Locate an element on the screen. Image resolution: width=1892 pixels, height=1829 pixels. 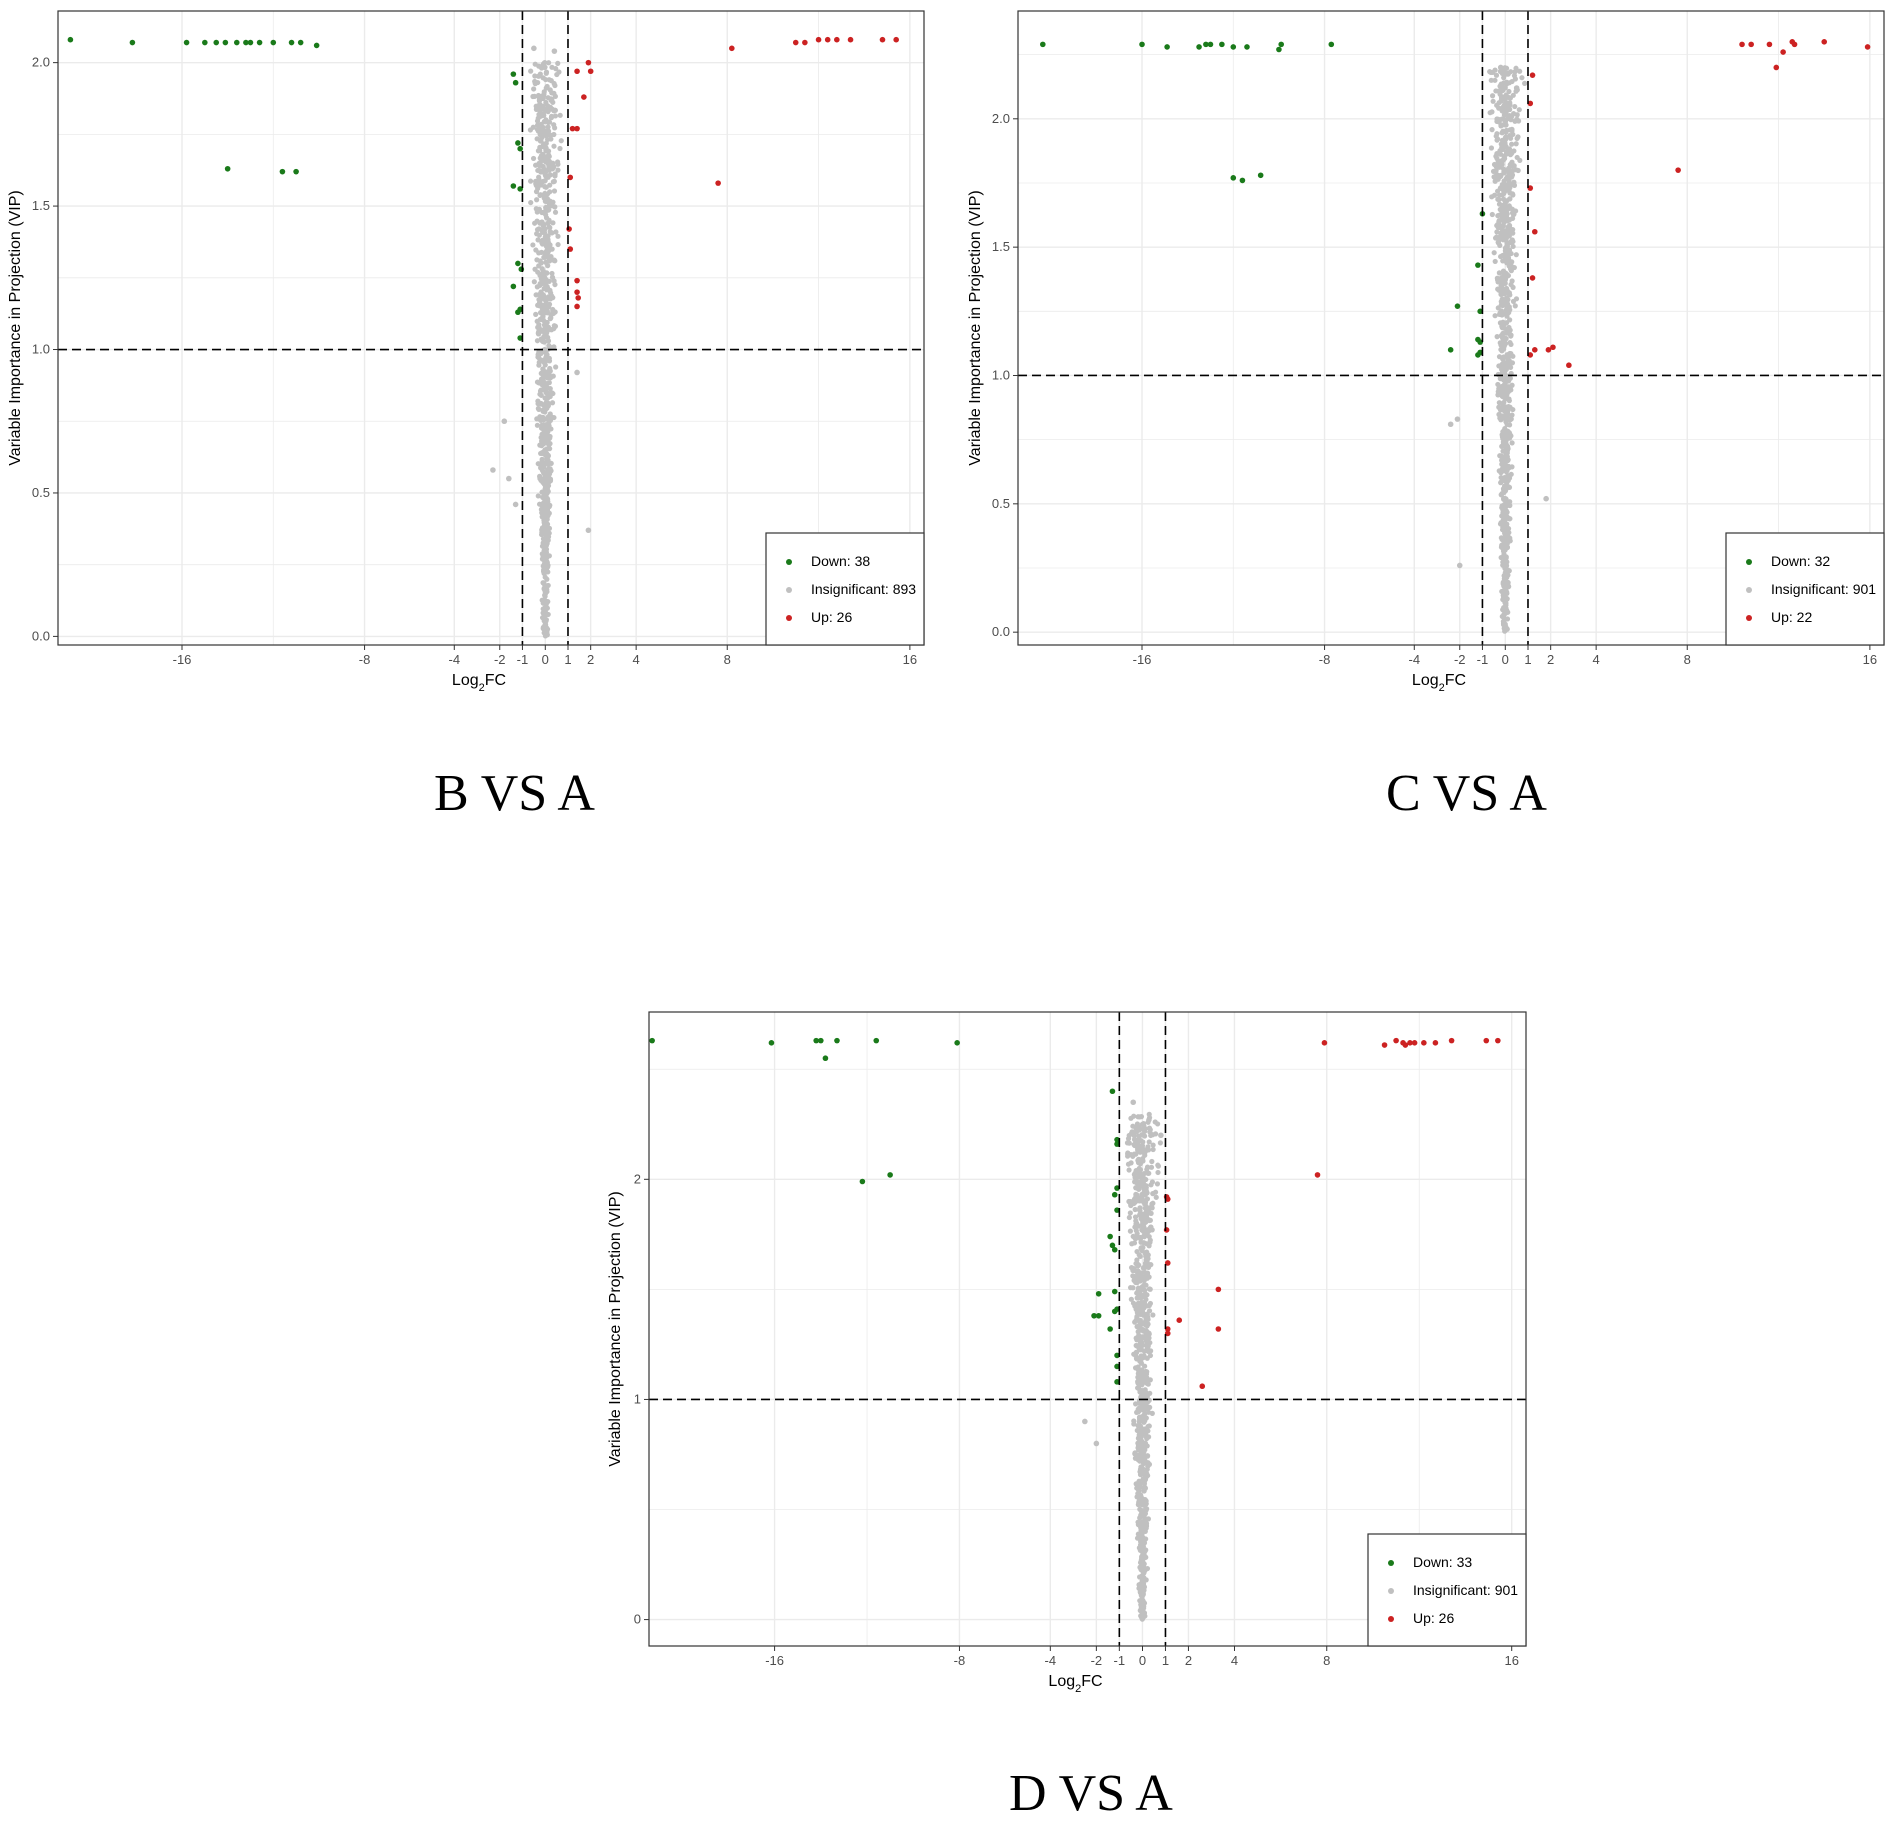
y-tick-label: 1.5 is located at coordinates (1001, 246).